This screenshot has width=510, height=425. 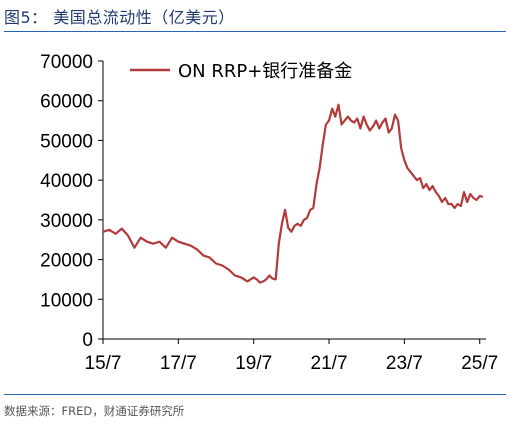 What do you see at coordinates (94, 411) in the screenshot?
I see `source-note: 数据来源：FRED，财通证券研究所` at bounding box center [94, 411].